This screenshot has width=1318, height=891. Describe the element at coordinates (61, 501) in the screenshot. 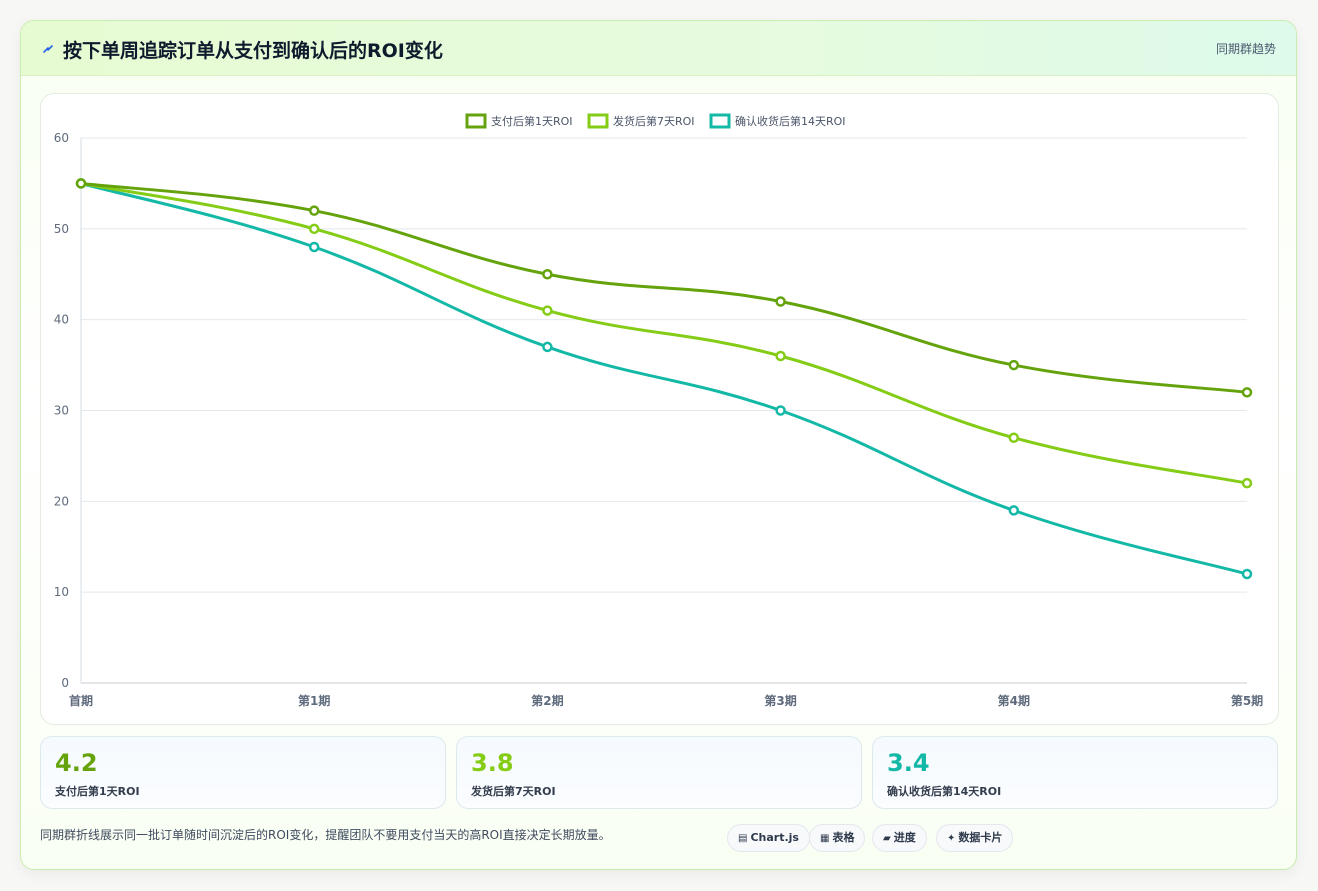

I see `y-tick-label: 20` at that location.